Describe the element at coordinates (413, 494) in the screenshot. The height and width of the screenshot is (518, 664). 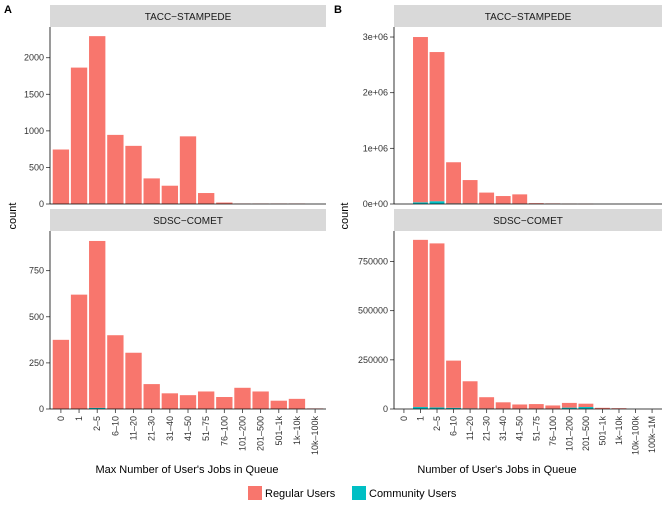
I see `legend-label-community: Community Users` at that location.